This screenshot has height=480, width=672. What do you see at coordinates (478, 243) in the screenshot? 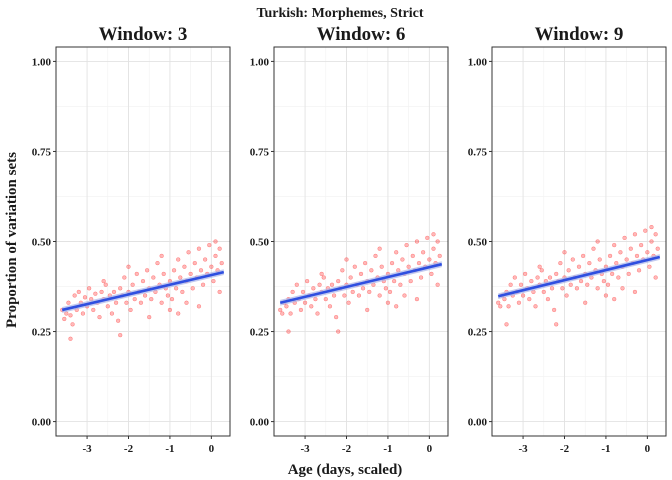
I see `y-tick-label: 0.50` at bounding box center [478, 243].